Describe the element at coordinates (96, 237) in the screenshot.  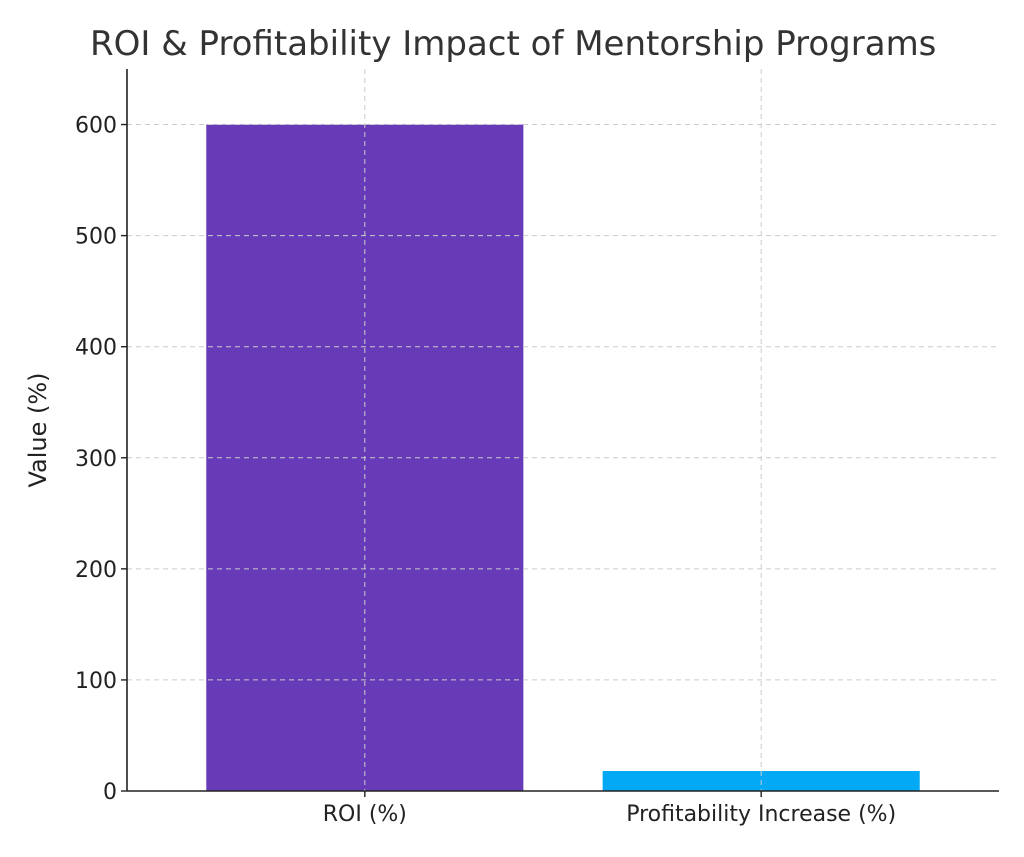
I see `y-tick-label: 500` at that location.